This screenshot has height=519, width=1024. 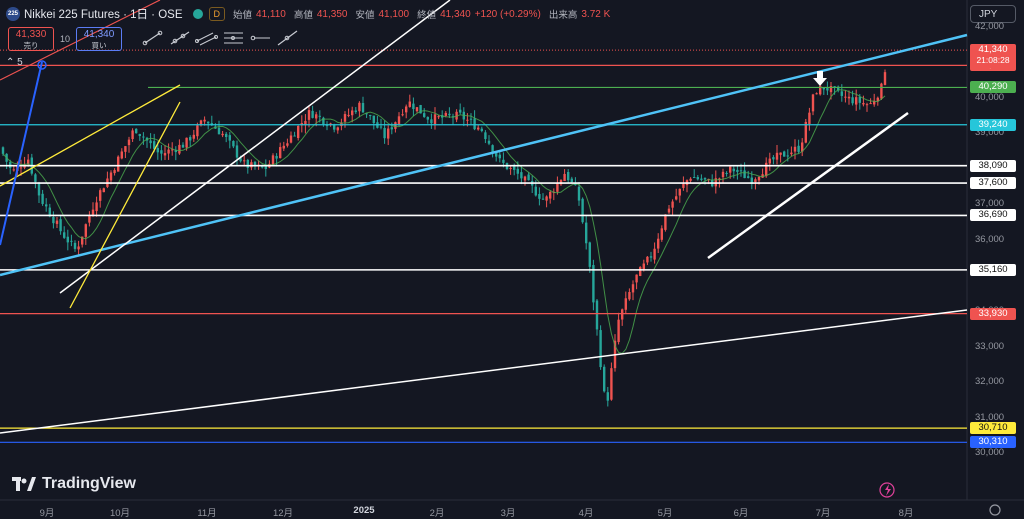 I want to click on tradingview-logo-icon, so click(x=24, y=484).